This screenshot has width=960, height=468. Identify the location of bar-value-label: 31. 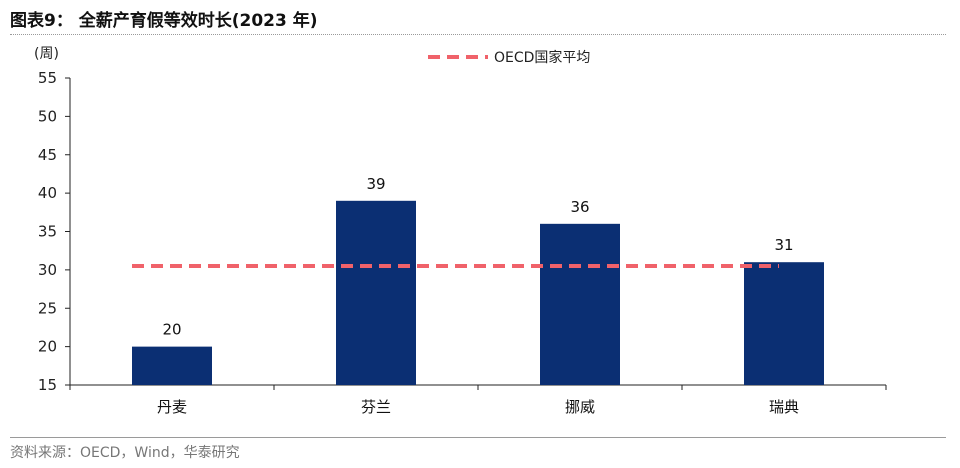
(783, 245).